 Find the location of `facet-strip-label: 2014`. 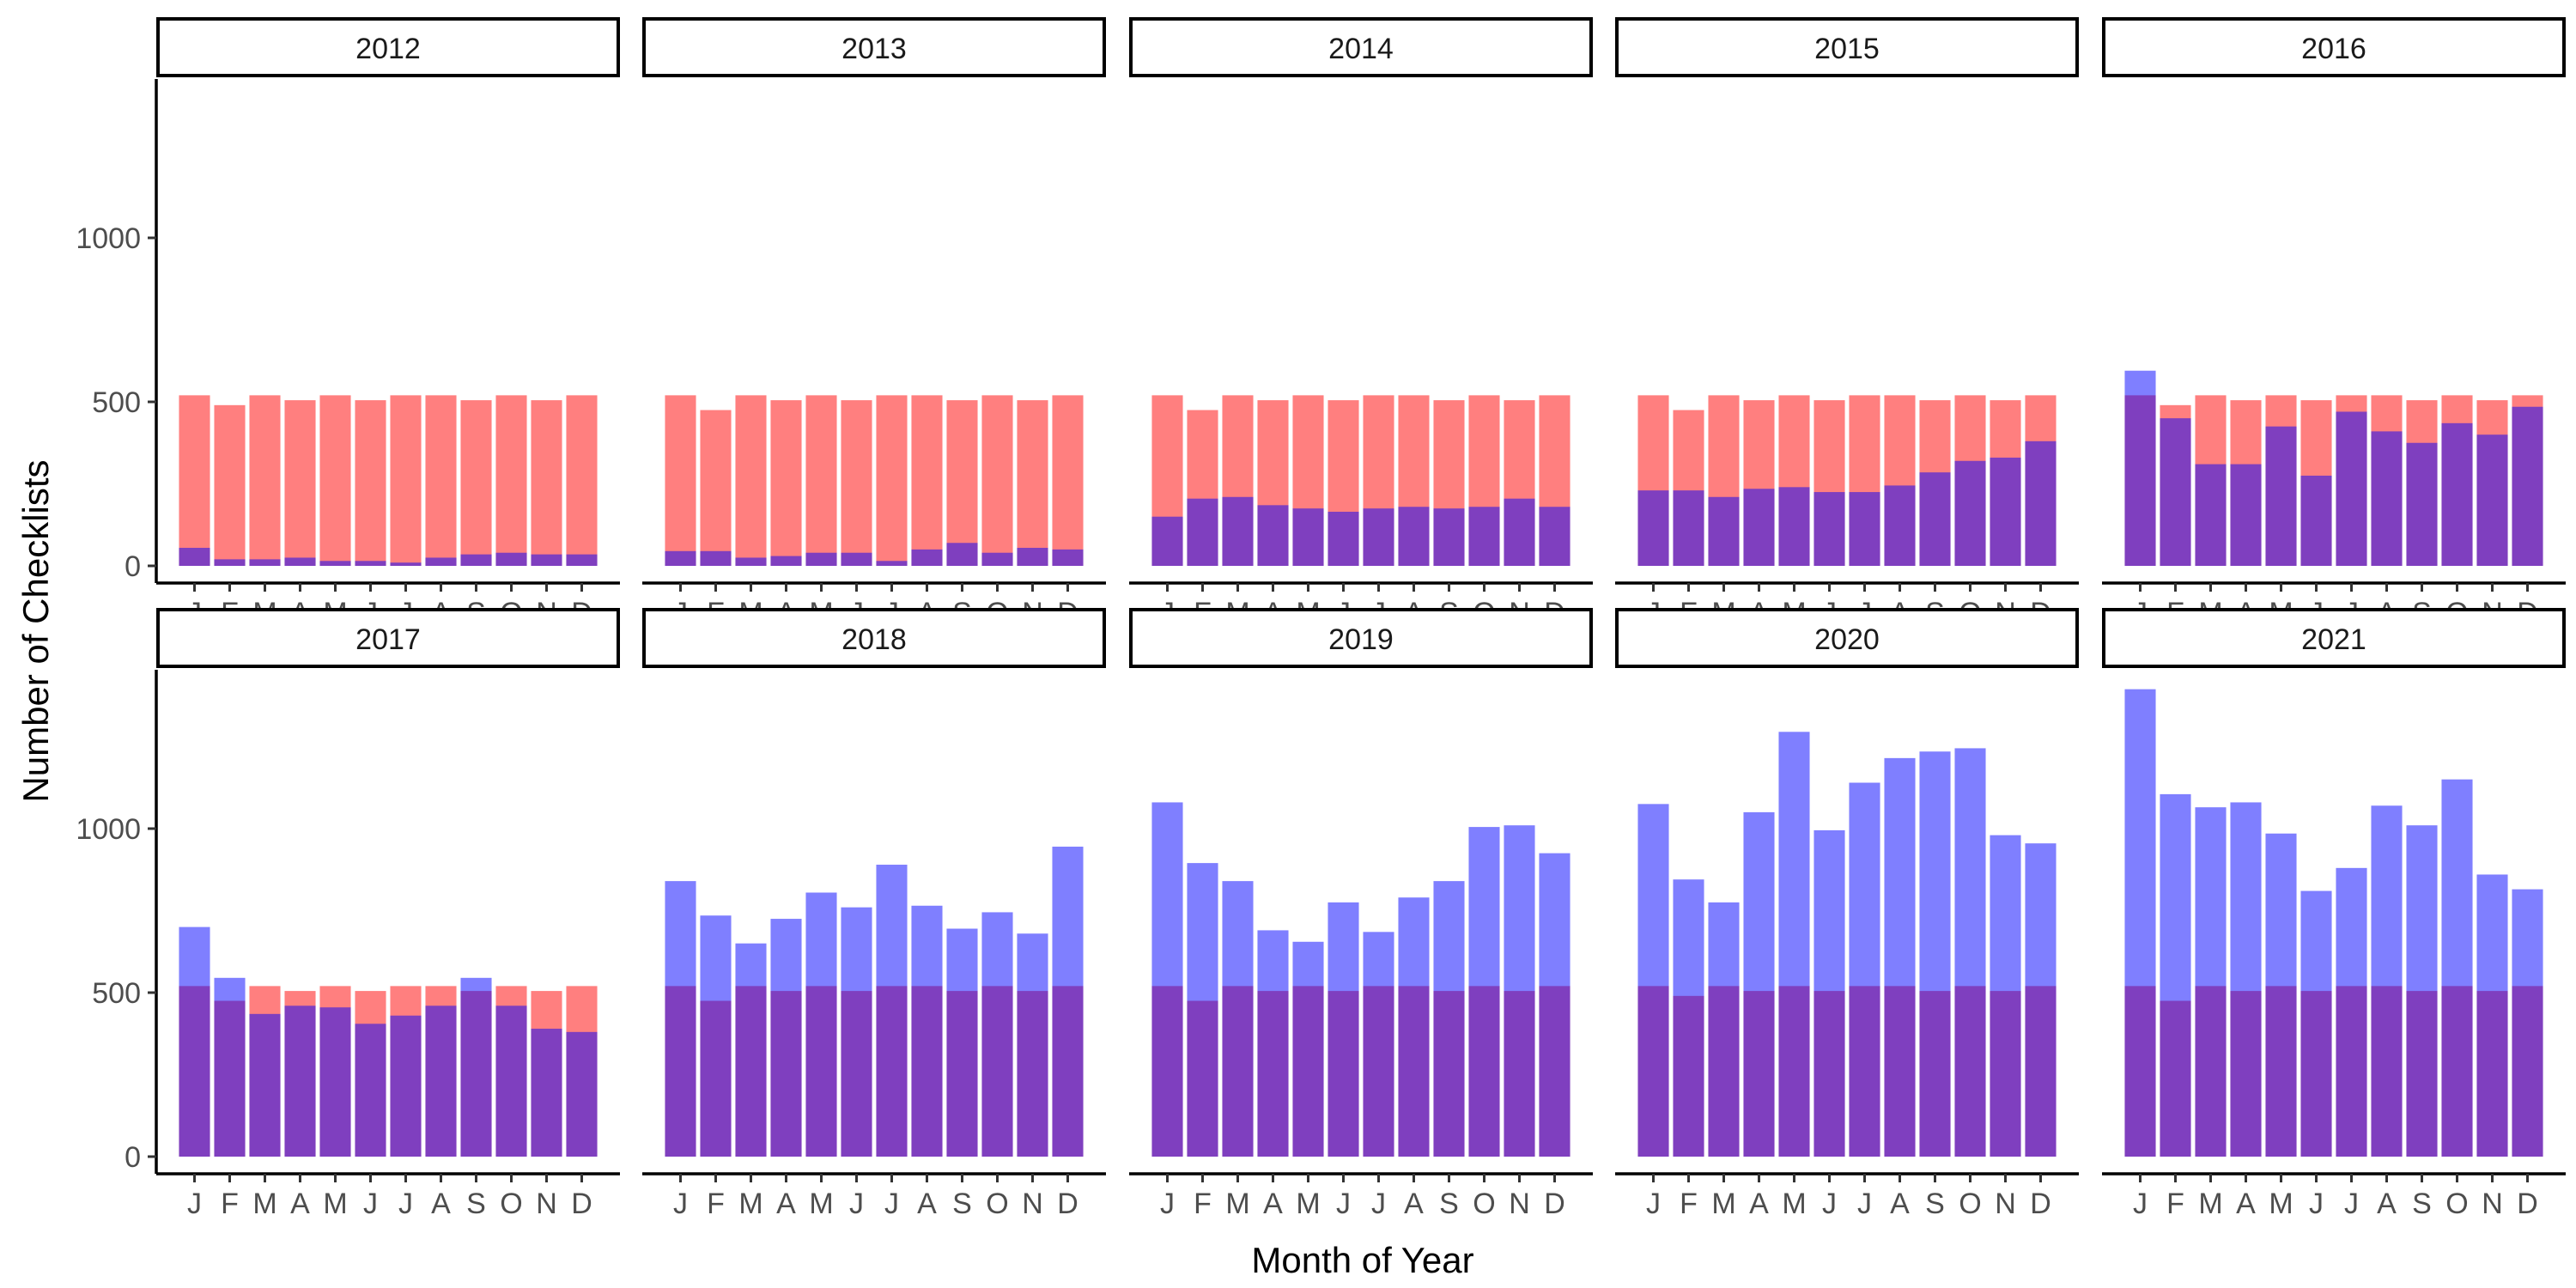

facet-strip-label: 2014 is located at coordinates (1361, 49).